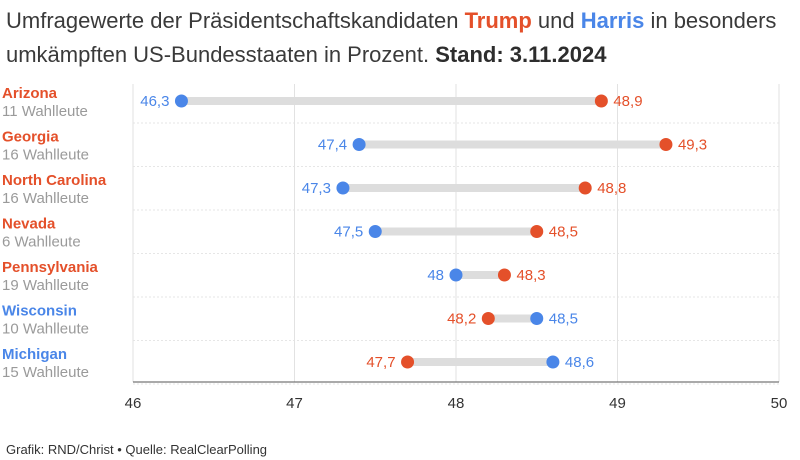 The image size is (800, 460). What do you see at coordinates (60, 449) in the screenshot?
I see `footer-credit: Grafik: RND/Christ` at bounding box center [60, 449].